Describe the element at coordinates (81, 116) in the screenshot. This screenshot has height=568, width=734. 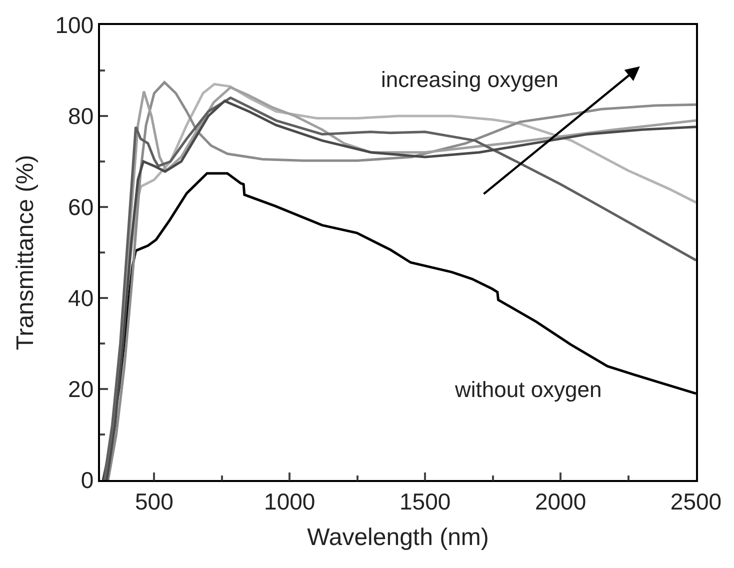
I see `y-tick-label: 80` at that location.